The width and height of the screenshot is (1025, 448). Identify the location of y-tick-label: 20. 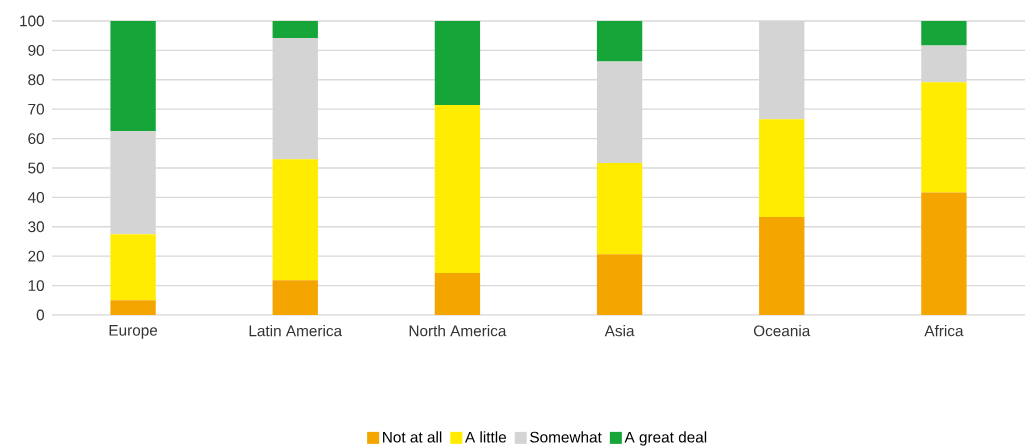
(36, 256).